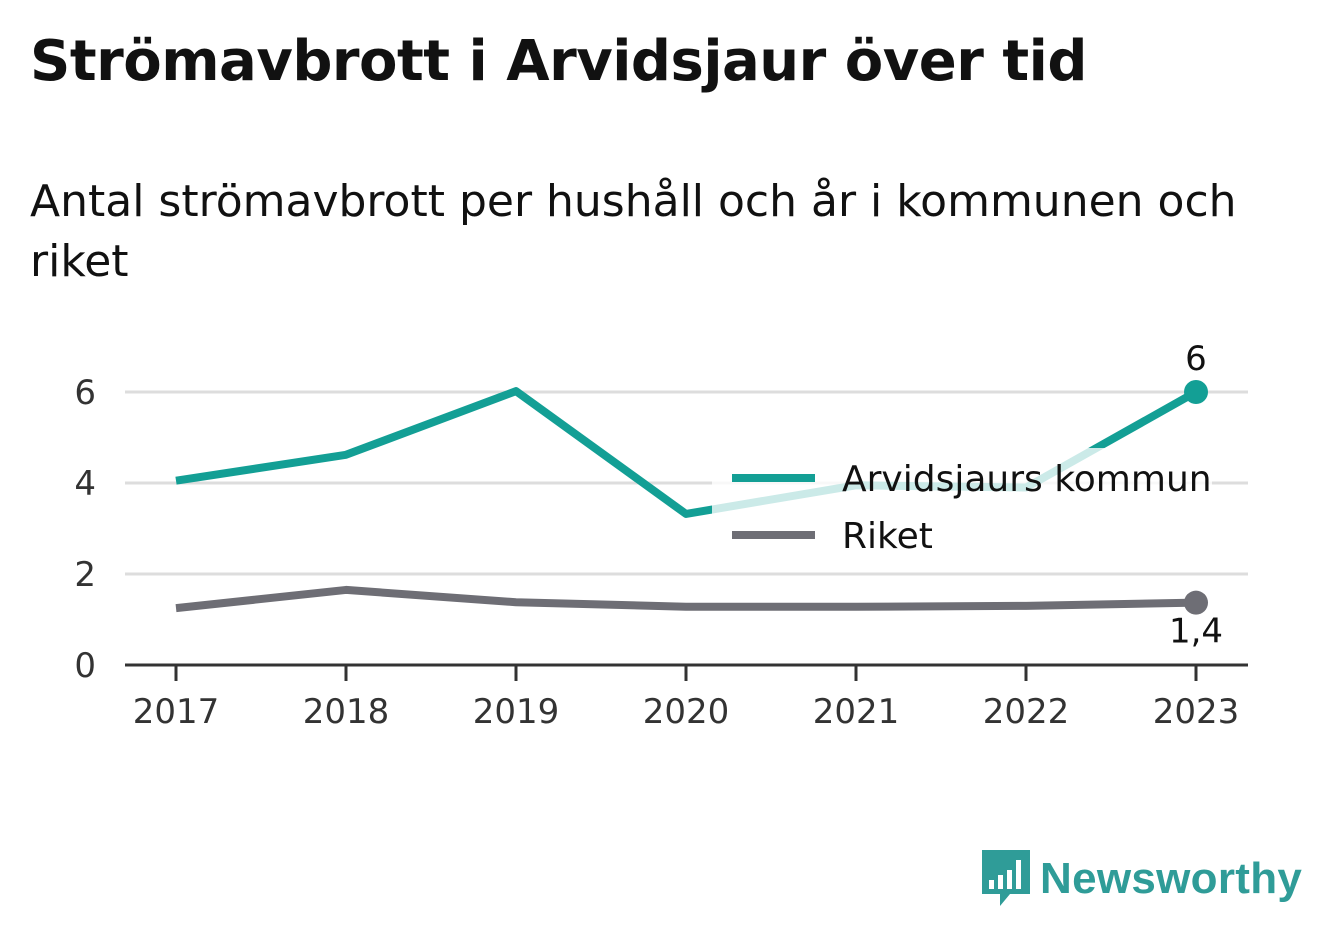 The image size is (1322, 939). Describe the element at coordinates (1196, 712) in the screenshot. I see `x-tick-label: 2023` at that location.